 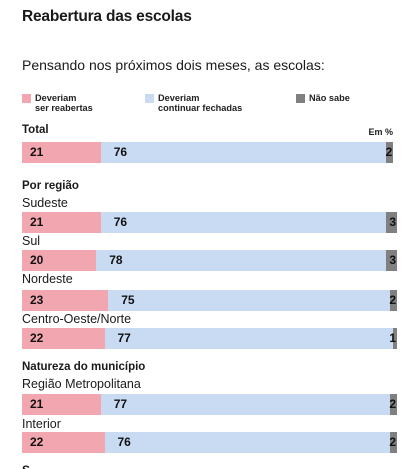 I want to click on legend-swatch-reabertas, so click(x=26, y=98).